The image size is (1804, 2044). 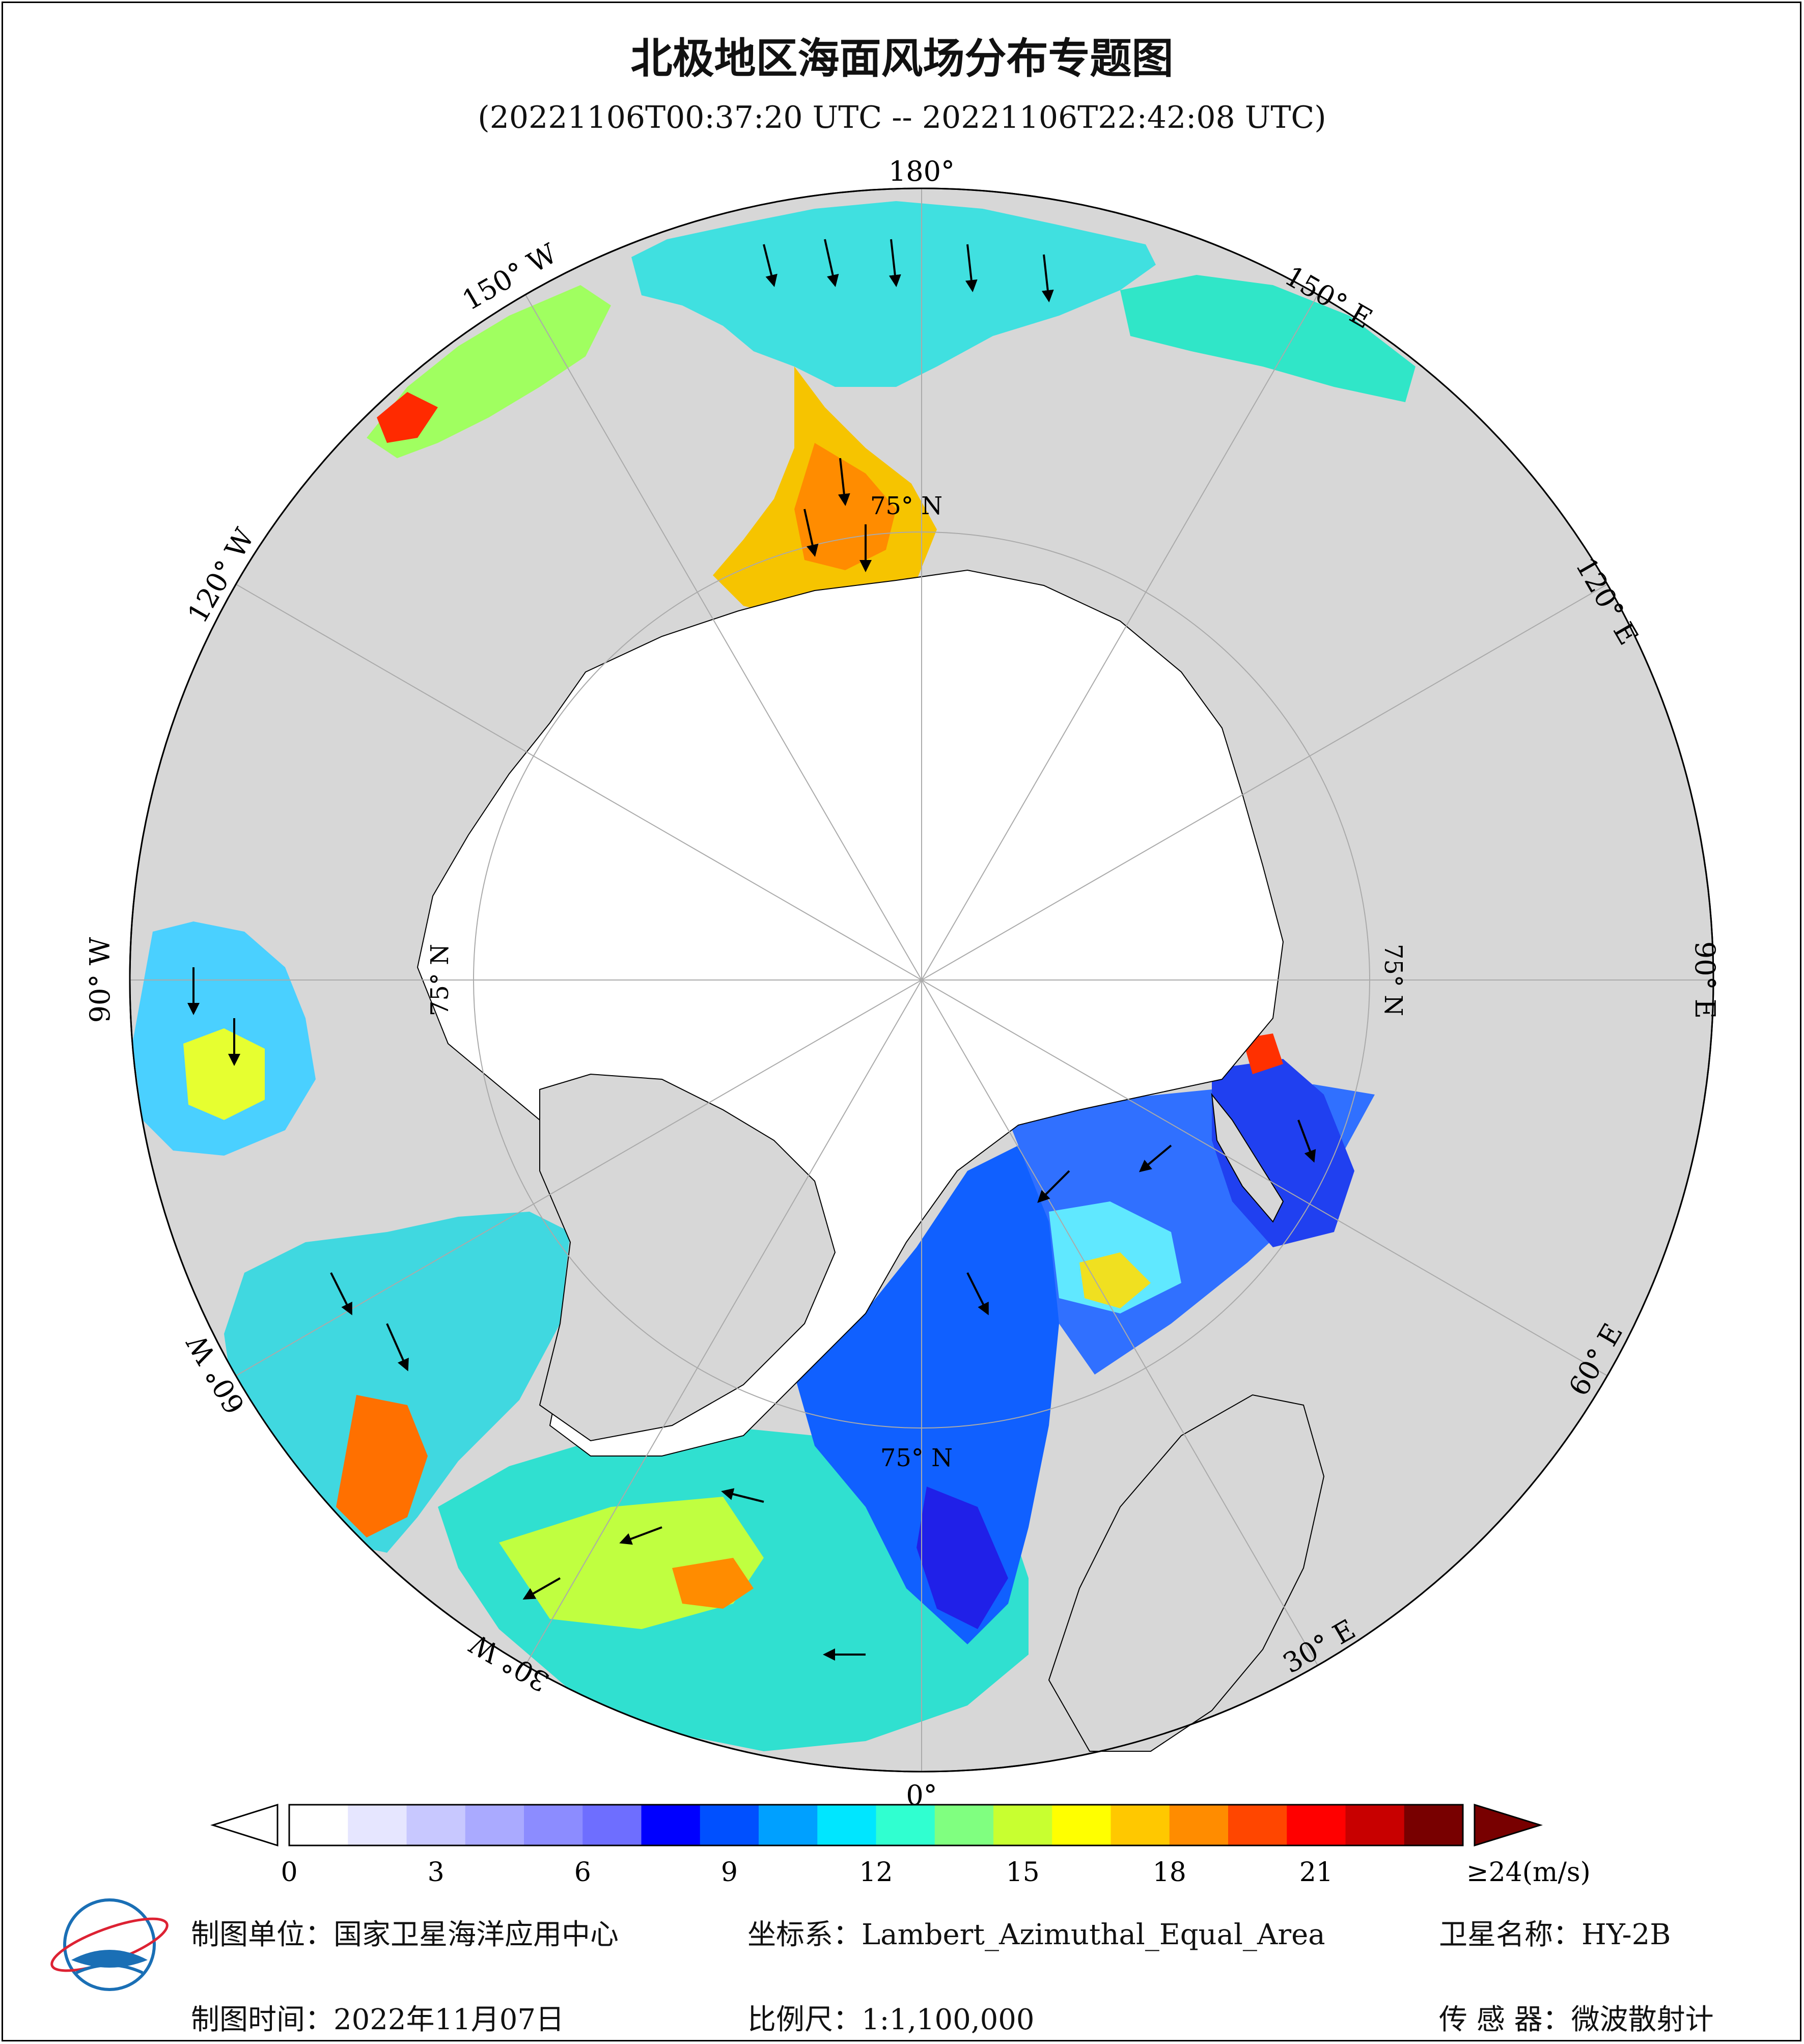 What do you see at coordinates (109, 1944) in the screenshot?
I see `agency-logo-icon` at bounding box center [109, 1944].